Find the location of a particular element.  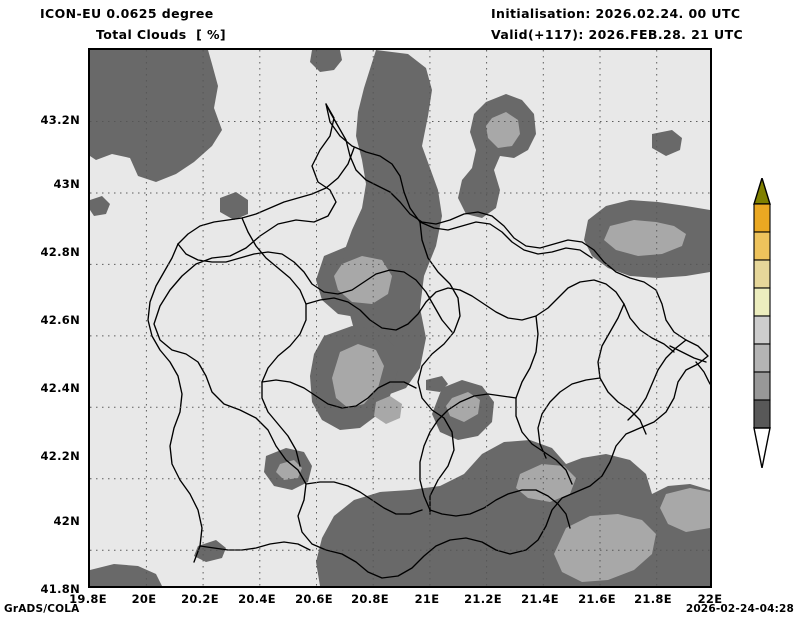

x-axis-tick-20.4E: 20.4E is located at coordinates (257, 599).